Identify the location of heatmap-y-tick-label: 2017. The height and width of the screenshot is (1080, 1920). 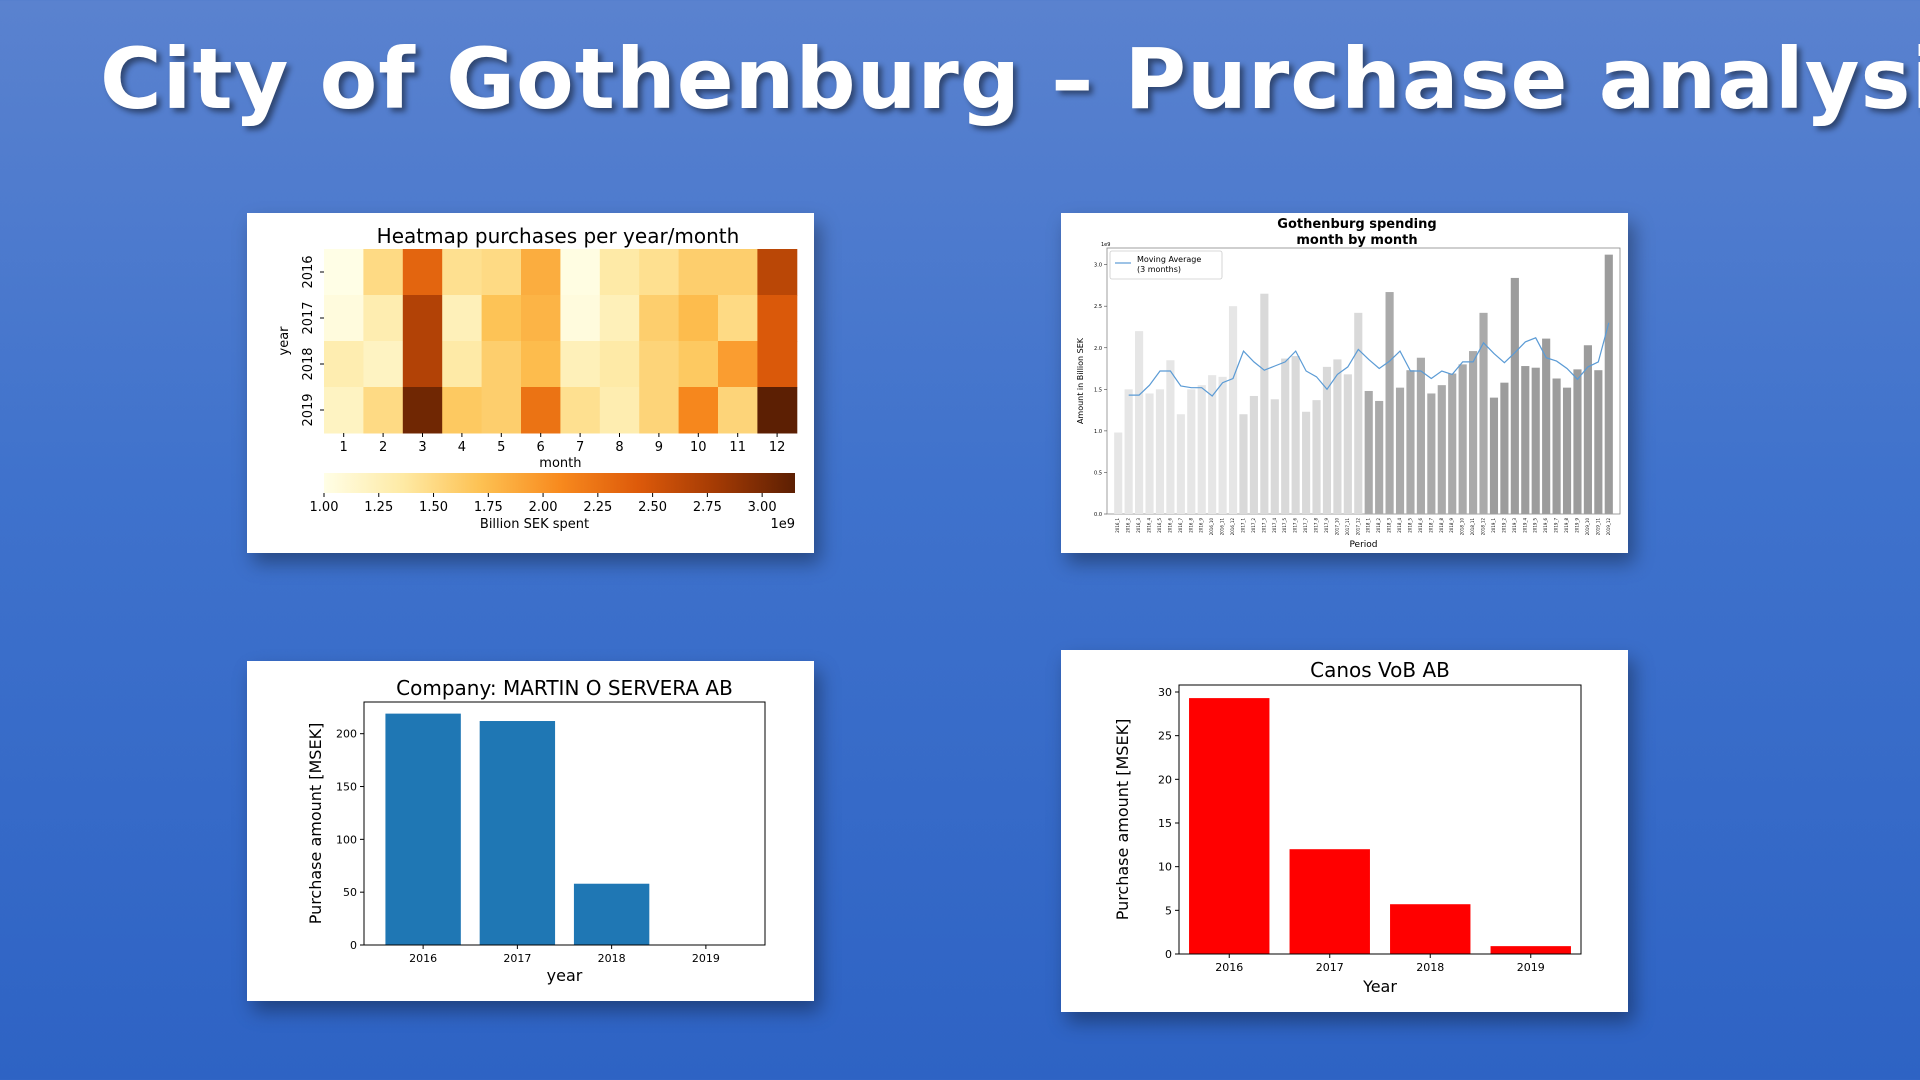
(308, 317).